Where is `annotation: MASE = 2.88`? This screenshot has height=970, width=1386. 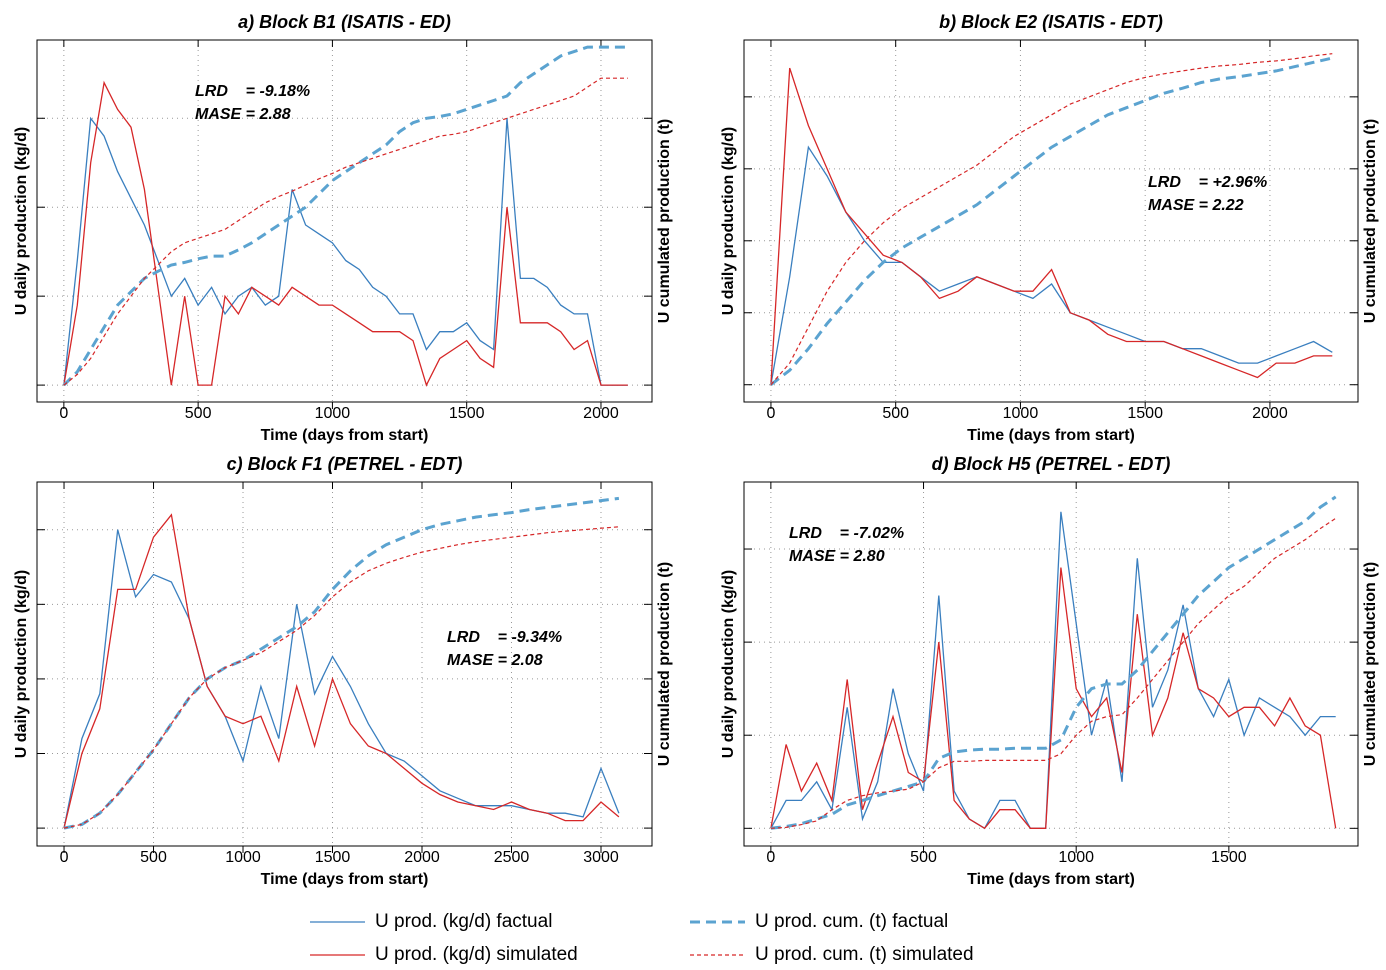
annotation: MASE = 2.88 is located at coordinates (243, 114).